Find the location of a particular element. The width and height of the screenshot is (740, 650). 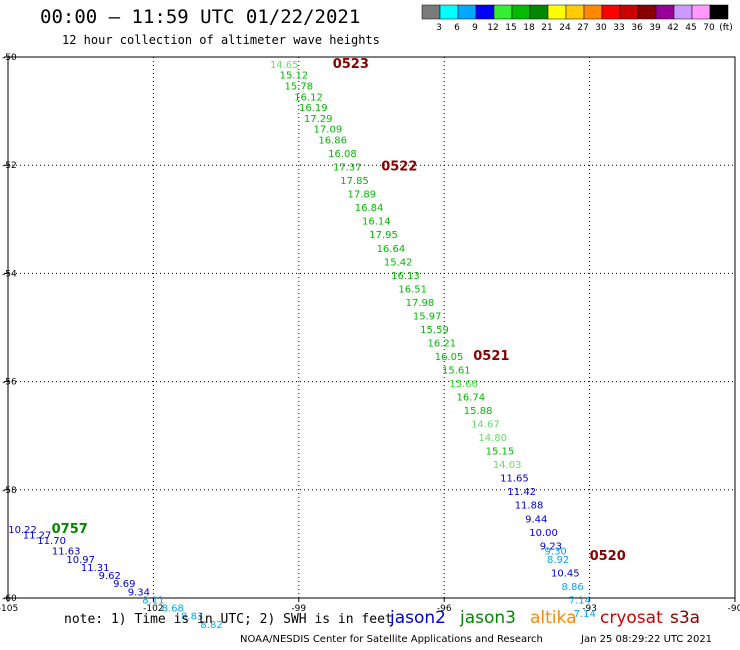

data-point-label: 8.86 is located at coordinates (573, 587).